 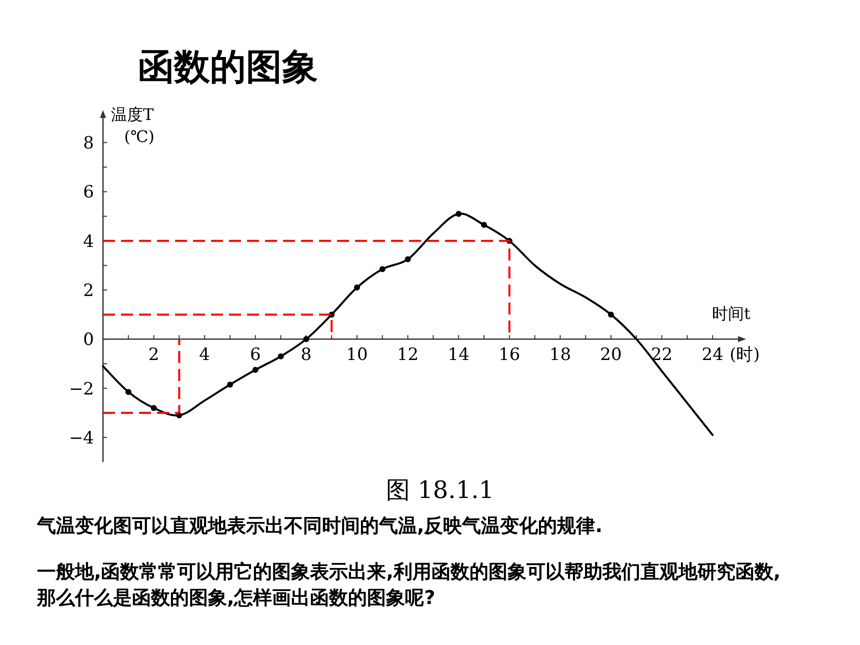 I want to click on x-tick-label: 12, so click(x=407, y=355).